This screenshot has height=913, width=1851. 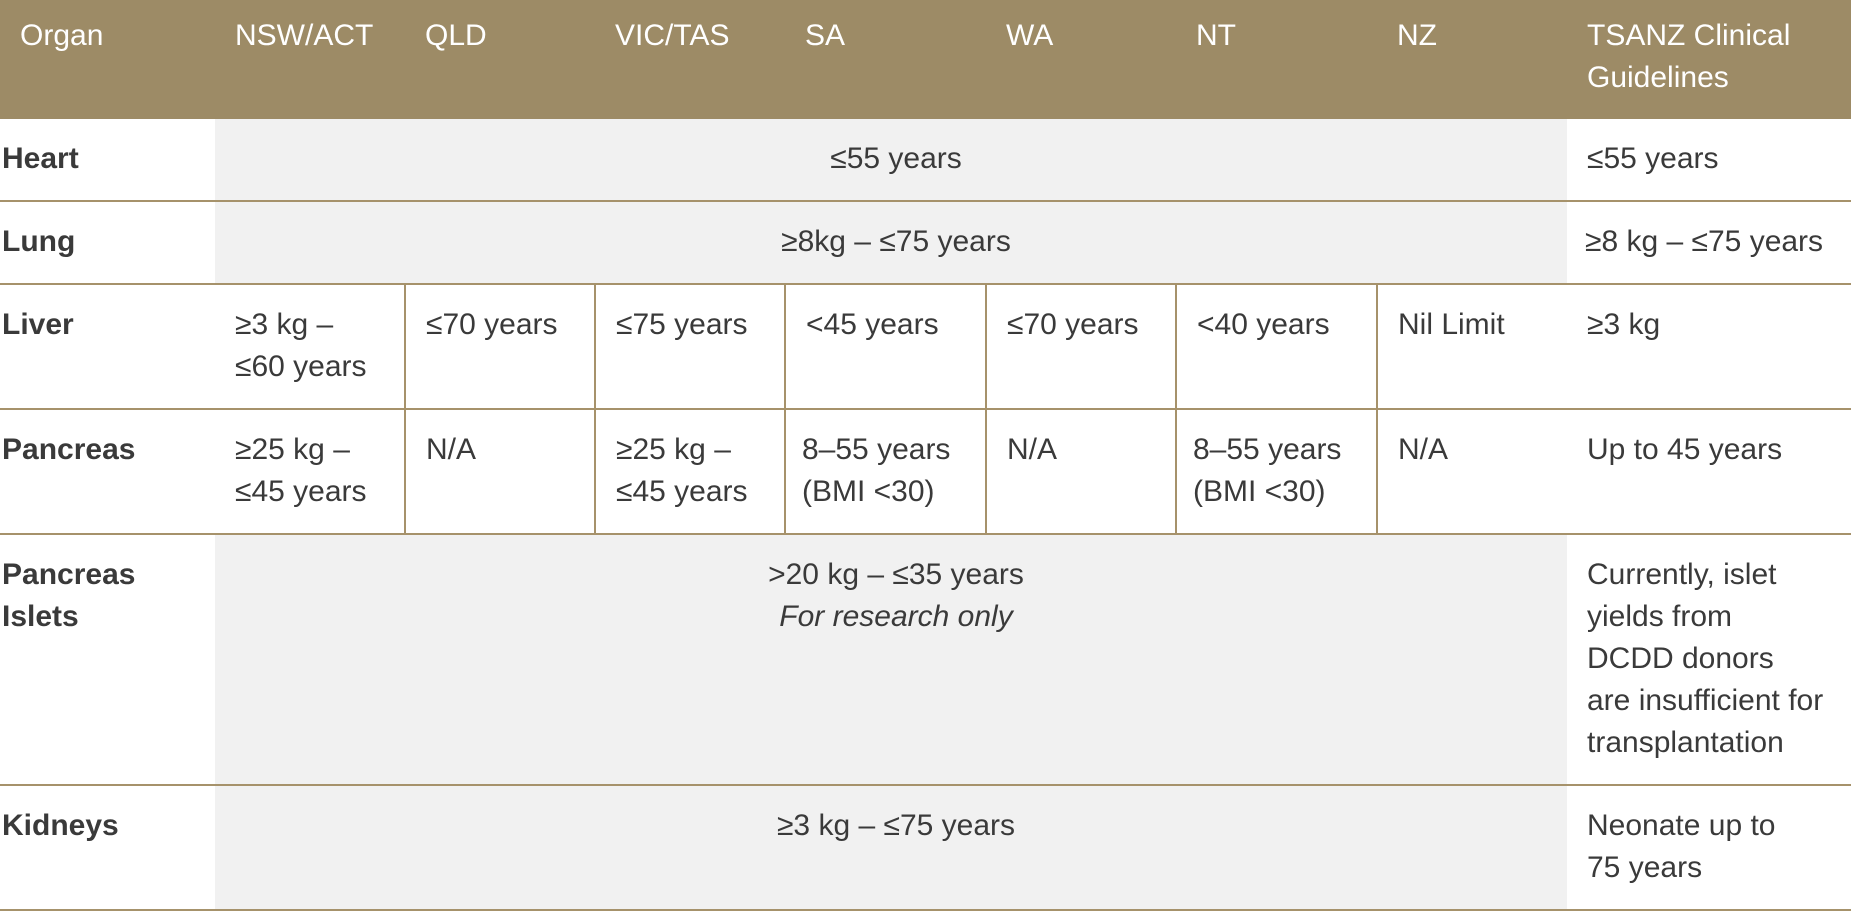 I want to click on pancreas-qld: N/A, so click(x=500, y=472).